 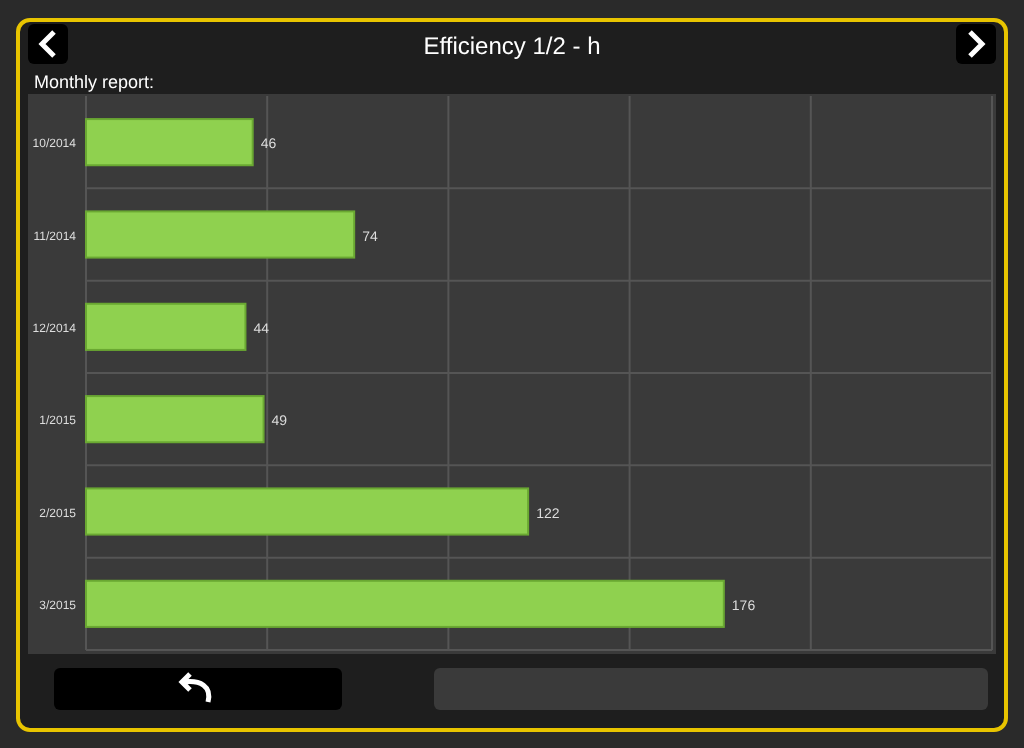 What do you see at coordinates (94, 82) in the screenshot?
I see `chart-subtitle: Monthly report:` at bounding box center [94, 82].